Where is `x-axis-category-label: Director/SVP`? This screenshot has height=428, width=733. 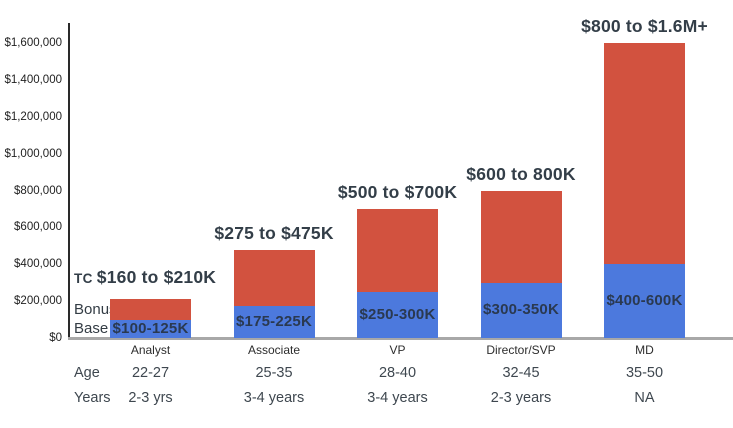
x-axis-category-label: Director/SVP is located at coordinates (521, 350).